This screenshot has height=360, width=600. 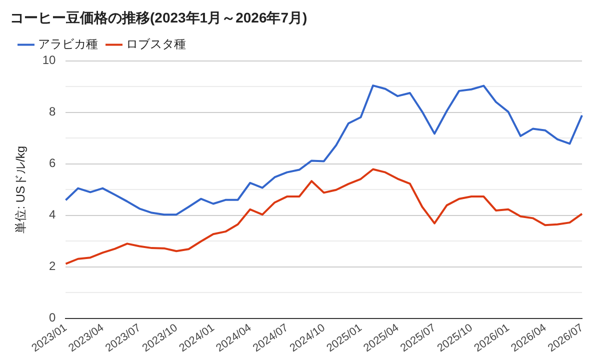 I want to click on y-tick-label: 10, so click(x=49, y=60).